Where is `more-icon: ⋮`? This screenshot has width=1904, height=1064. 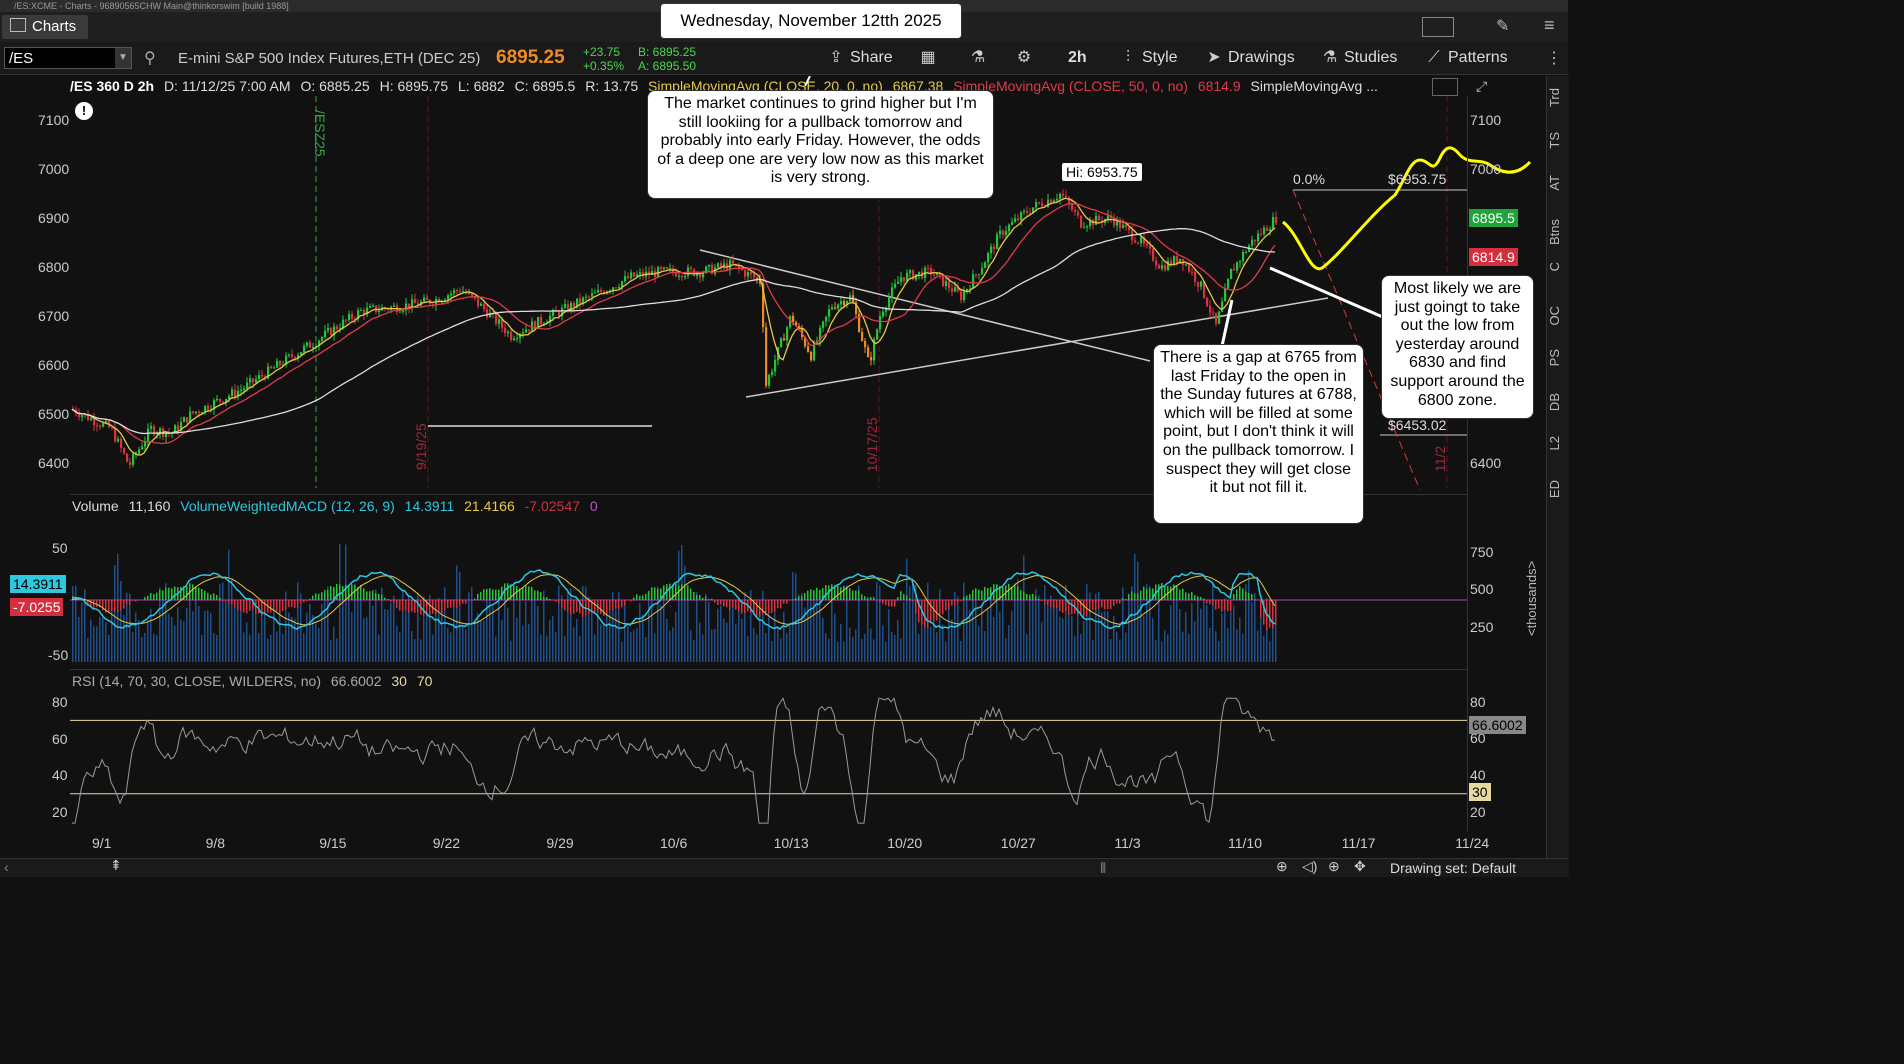 more-icon: ⋮ is located at coordinates (1554, 58).